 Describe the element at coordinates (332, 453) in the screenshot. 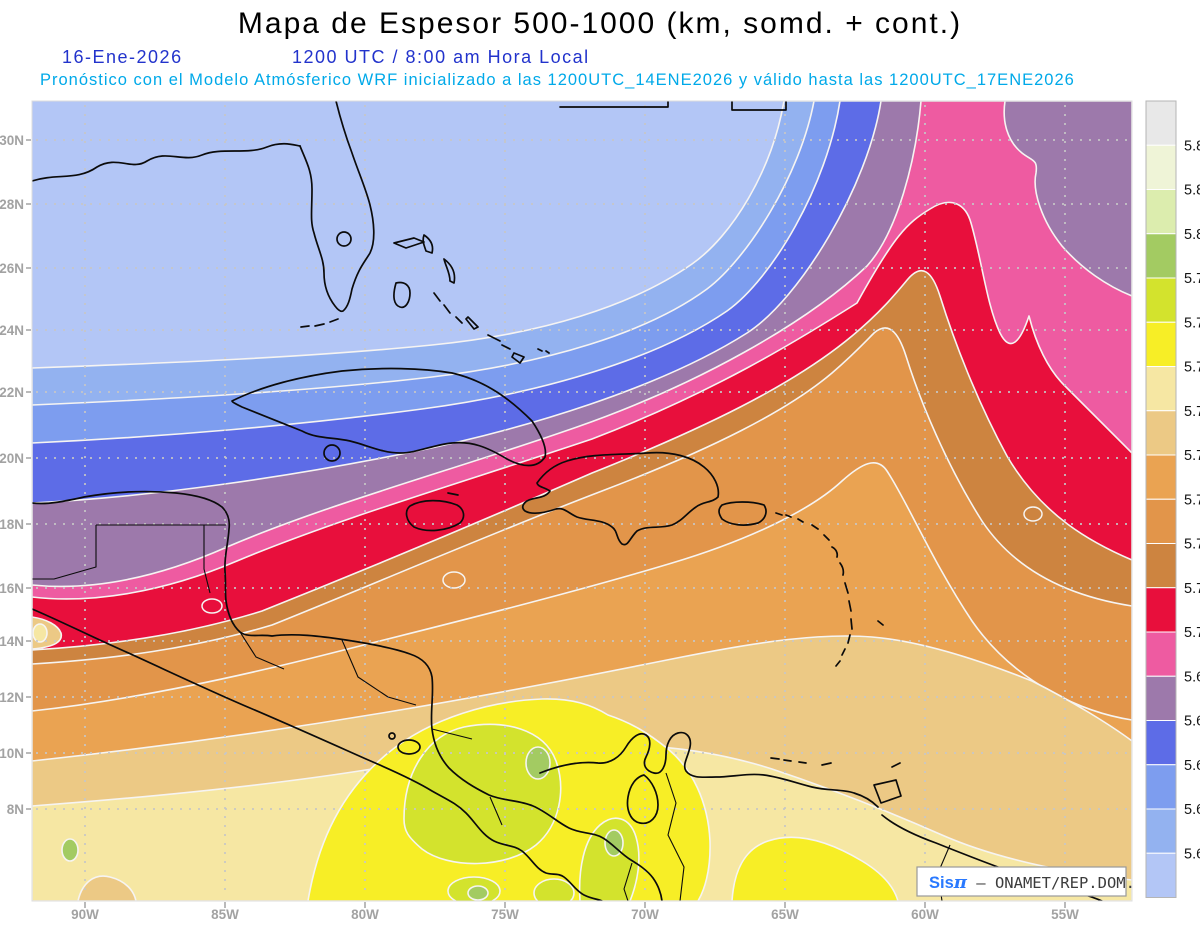

I see `isla-juventud` at that location.